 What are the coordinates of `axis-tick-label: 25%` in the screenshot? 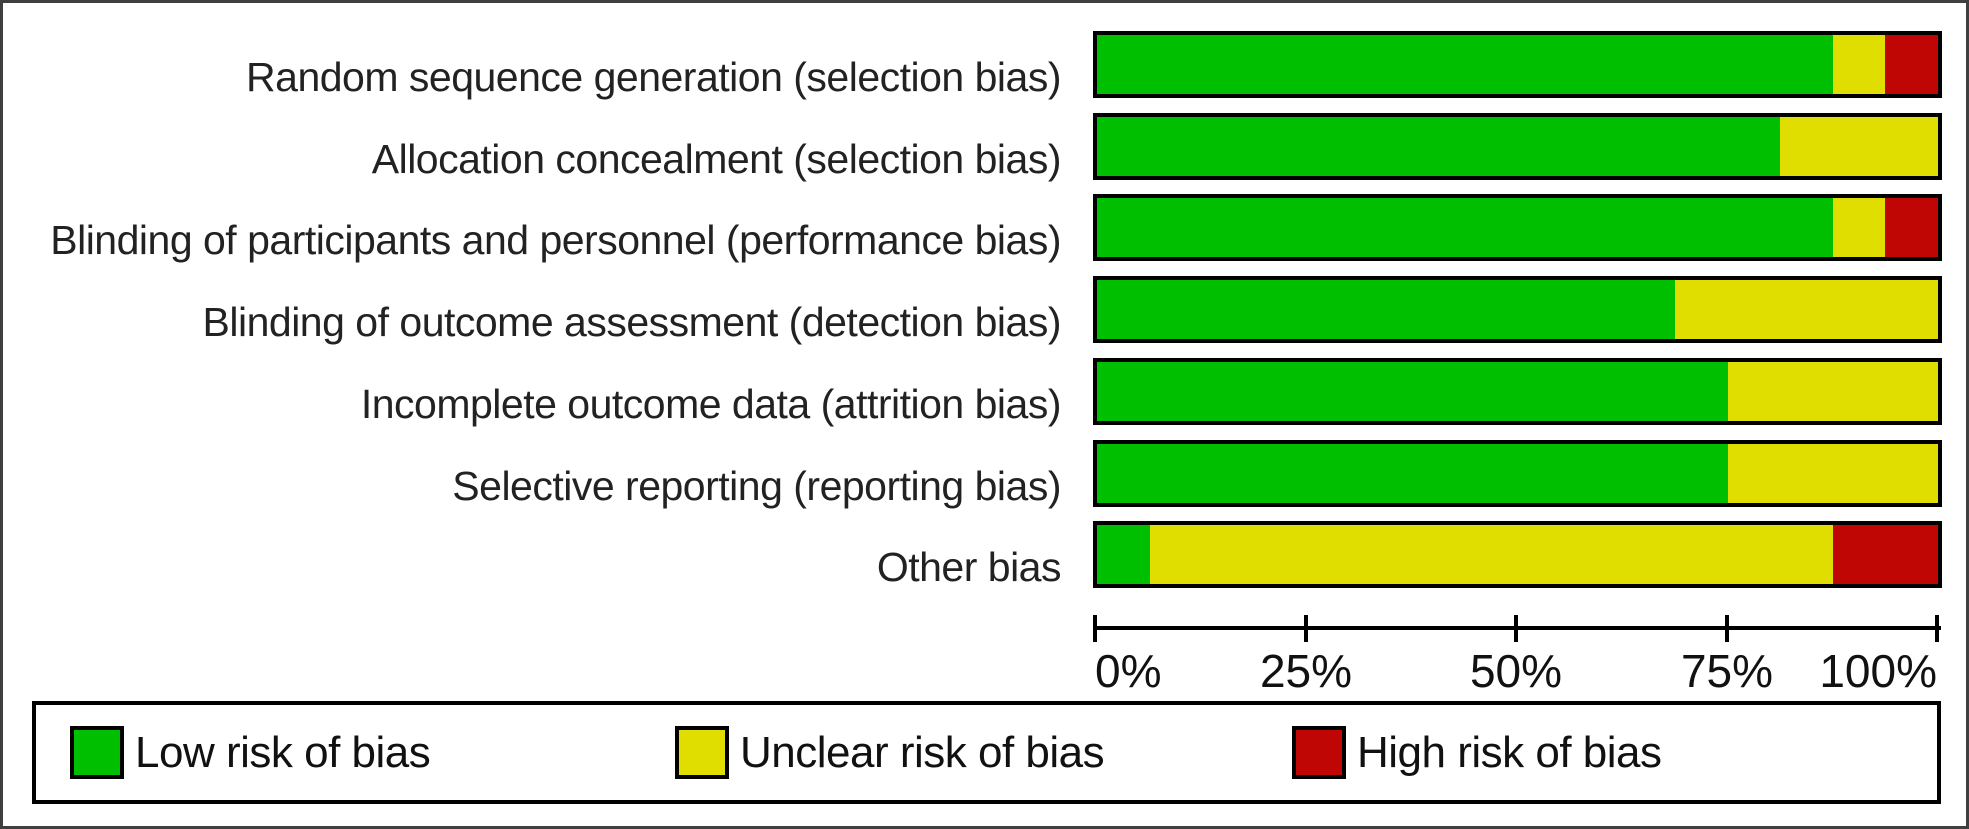 It's located at (1306, 671).